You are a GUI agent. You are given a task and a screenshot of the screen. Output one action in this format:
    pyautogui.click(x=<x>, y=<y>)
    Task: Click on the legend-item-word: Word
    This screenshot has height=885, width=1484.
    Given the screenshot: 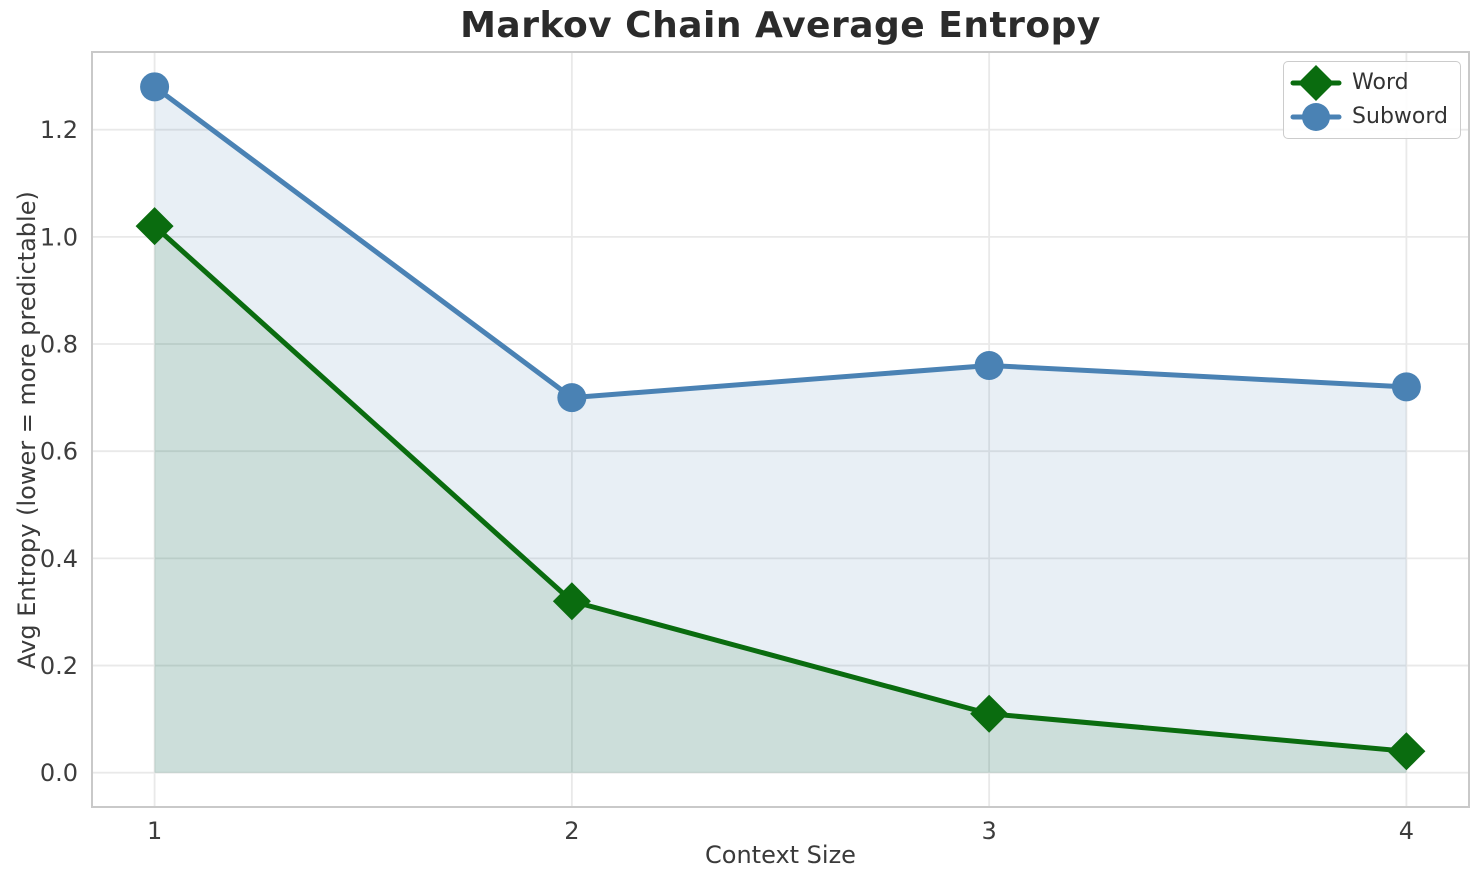 What is the action you would take?
    pyautogui.click(x=1369, y=83)
    